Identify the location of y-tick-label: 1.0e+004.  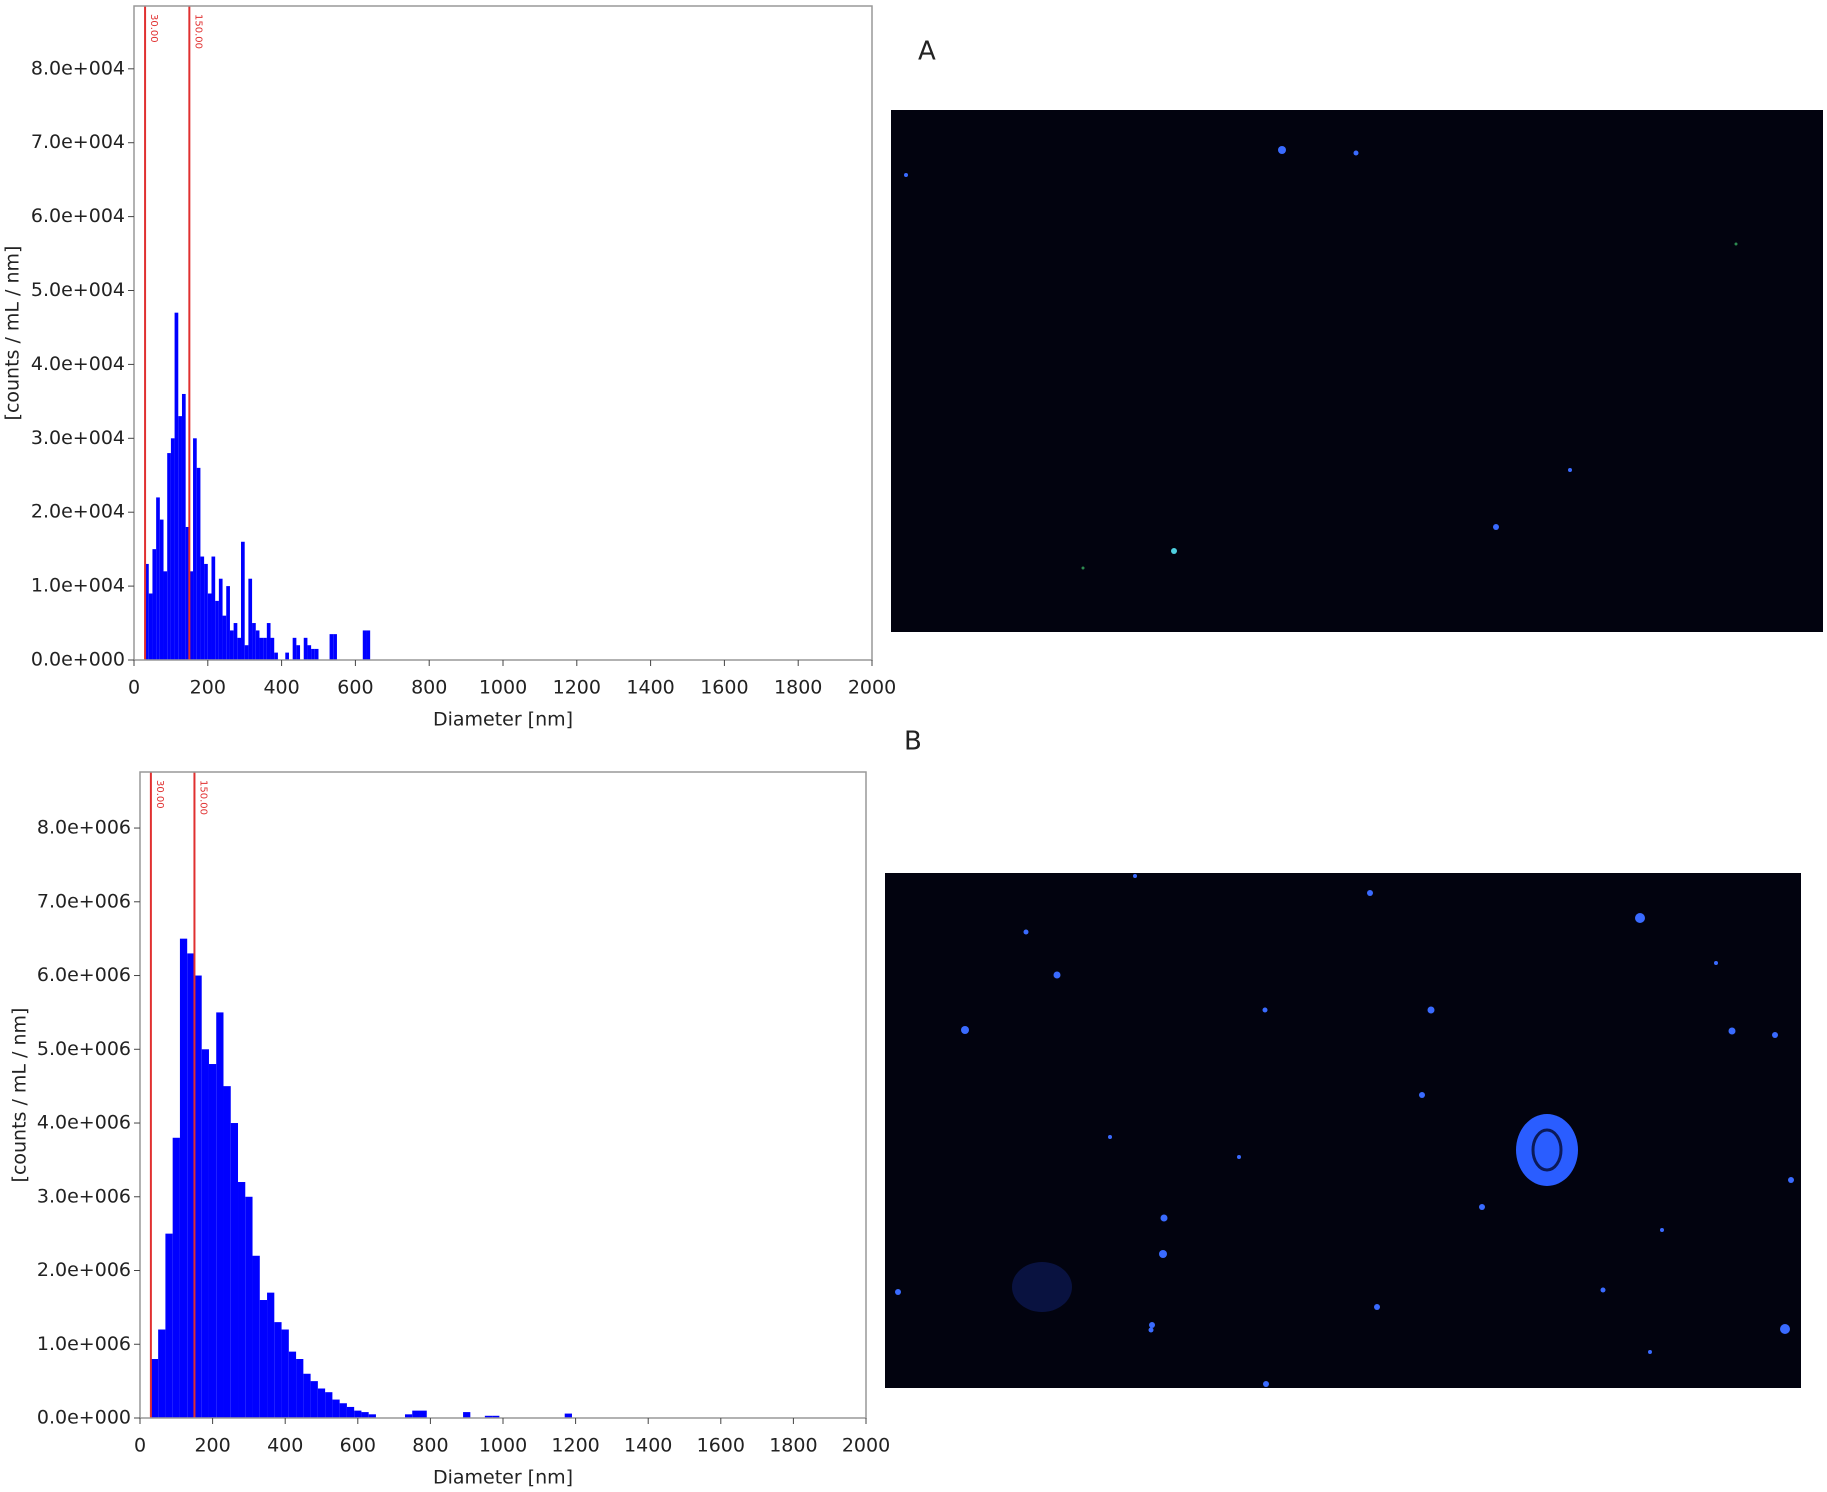
(78, 586).